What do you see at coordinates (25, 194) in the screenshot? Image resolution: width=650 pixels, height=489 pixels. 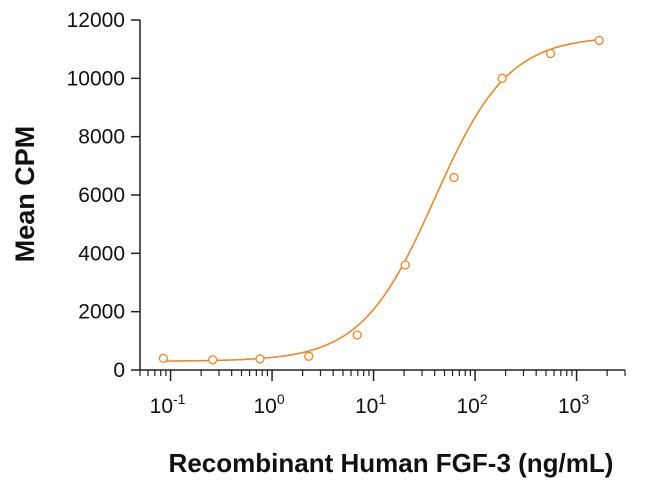 I see `y-axis-title: Mean CPM` at bounding box center [25, 194].